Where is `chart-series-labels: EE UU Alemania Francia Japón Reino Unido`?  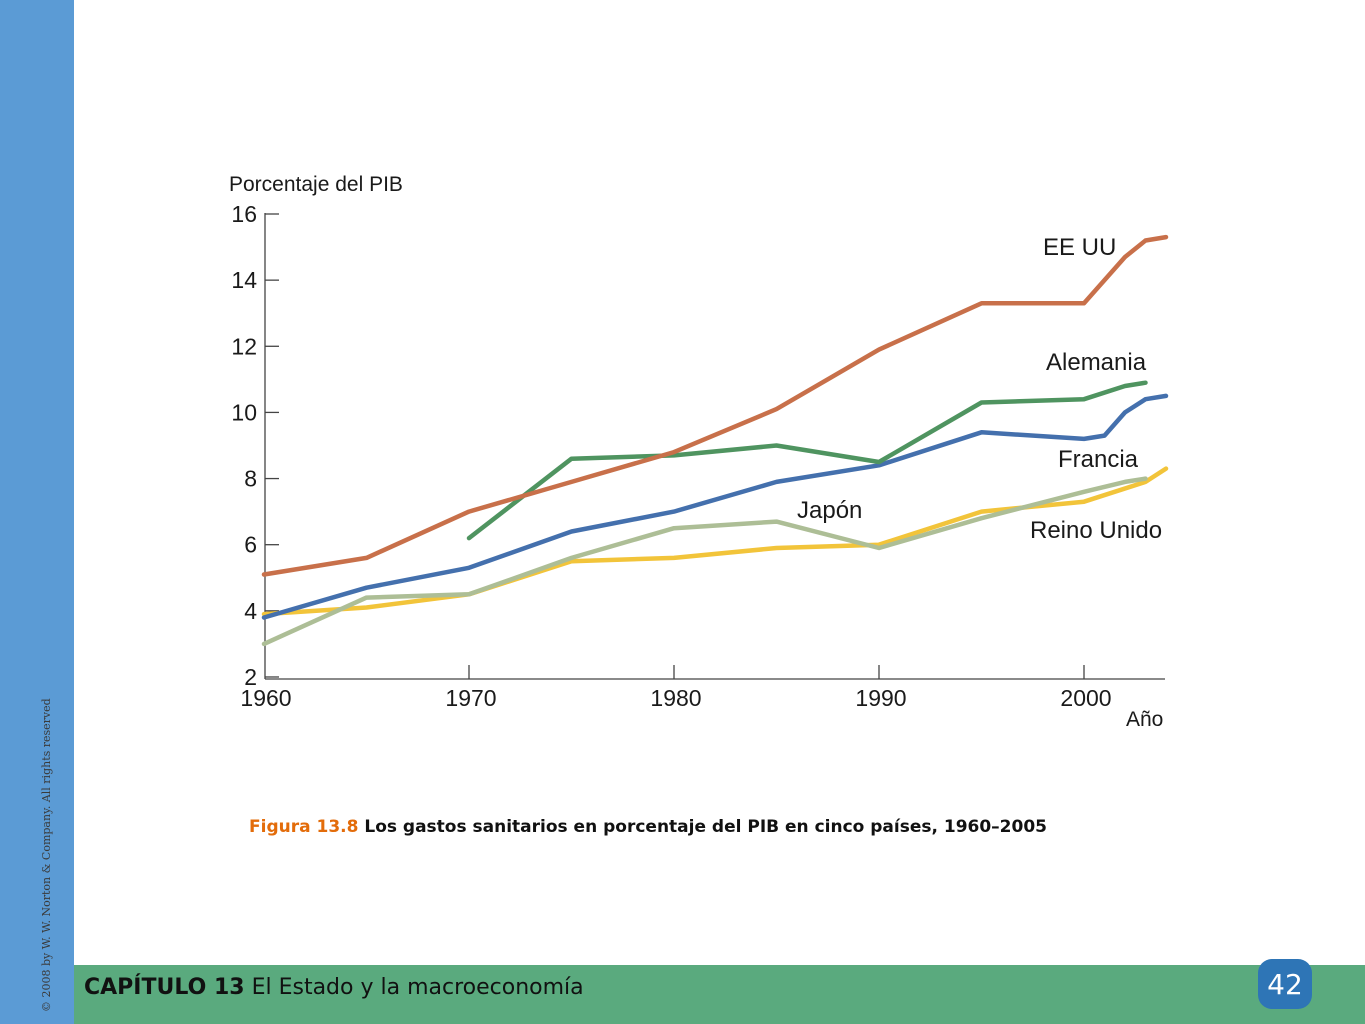 chart-series-labels: EE UU Alemania Francia Japón Reino Unido is located at coordinates (979, 389).